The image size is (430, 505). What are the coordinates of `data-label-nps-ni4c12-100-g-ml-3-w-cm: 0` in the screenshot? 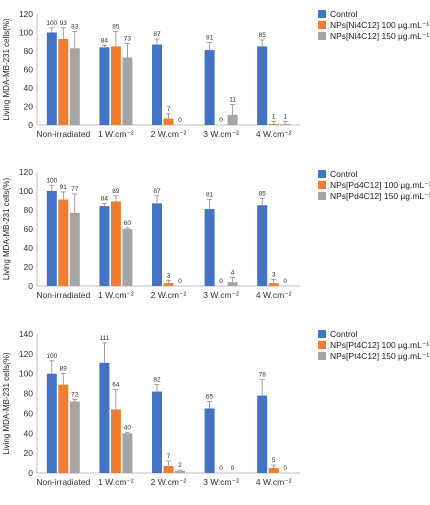 It's located at (221, 120).